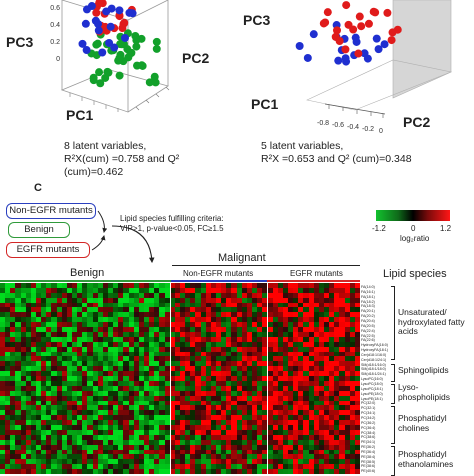 This screenshot has height=476, width=474. Describe the element at coordinates (268, 378) in the screenshot. I see `group-separator` at that location.